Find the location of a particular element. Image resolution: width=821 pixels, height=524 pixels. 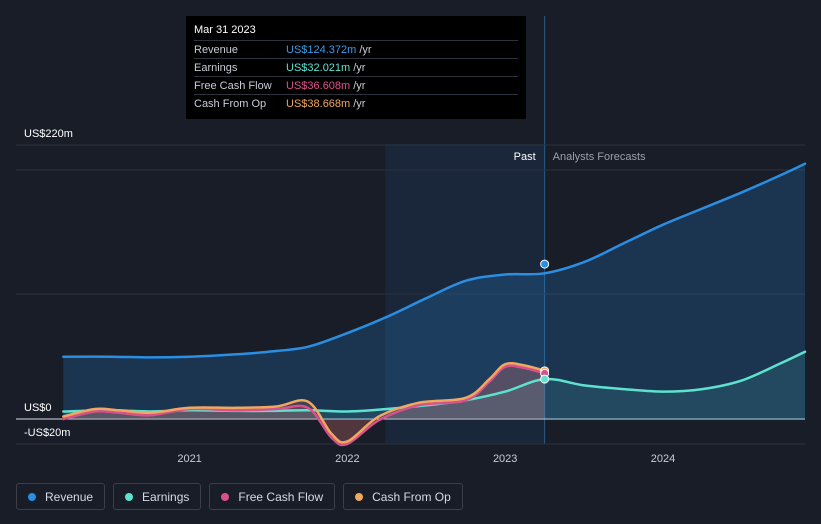

tooltip-row: Revenue US$124.372m/yr is located at coordinates (356, 49).